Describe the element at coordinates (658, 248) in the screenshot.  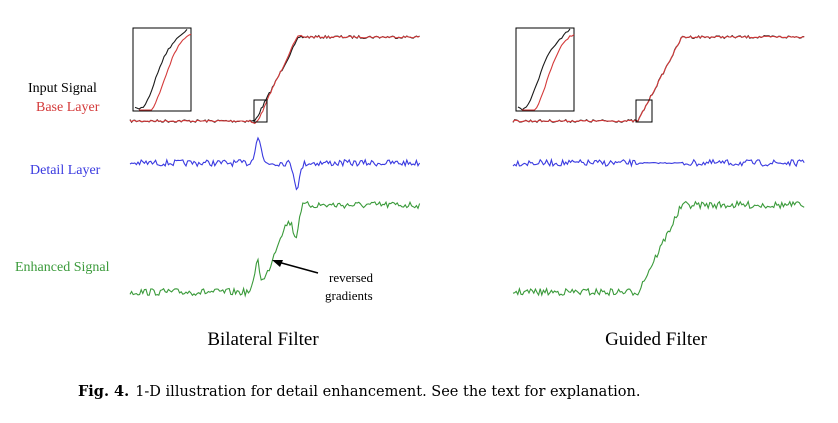
I see `gf-enhanced-signal` at that location.